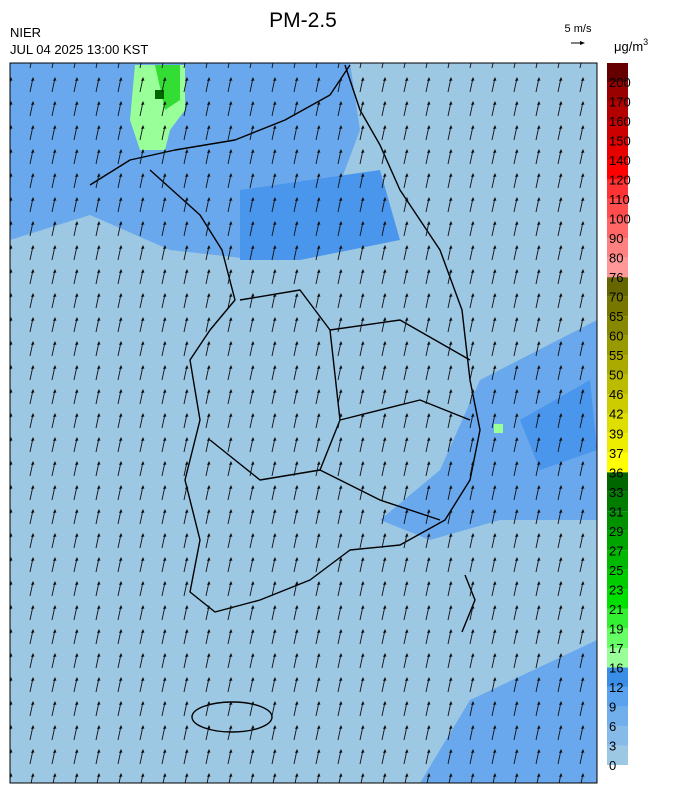  Describe the element at coordinates (616, 238) in the screenshot. I see `colorbar-label: 90` at that location.